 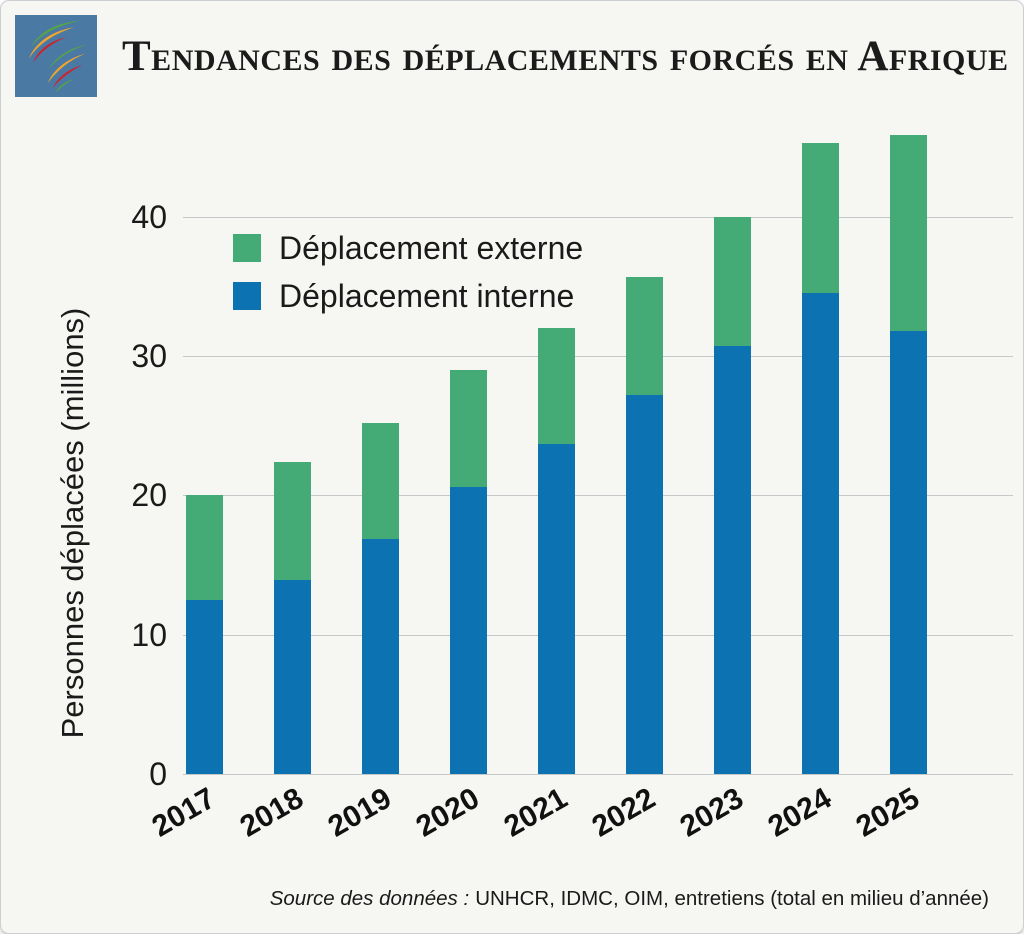 What do you see at coordinates (369, 898) in the screenshot?
I see `source-label: Source des données :` at bounding box center [369, 898].